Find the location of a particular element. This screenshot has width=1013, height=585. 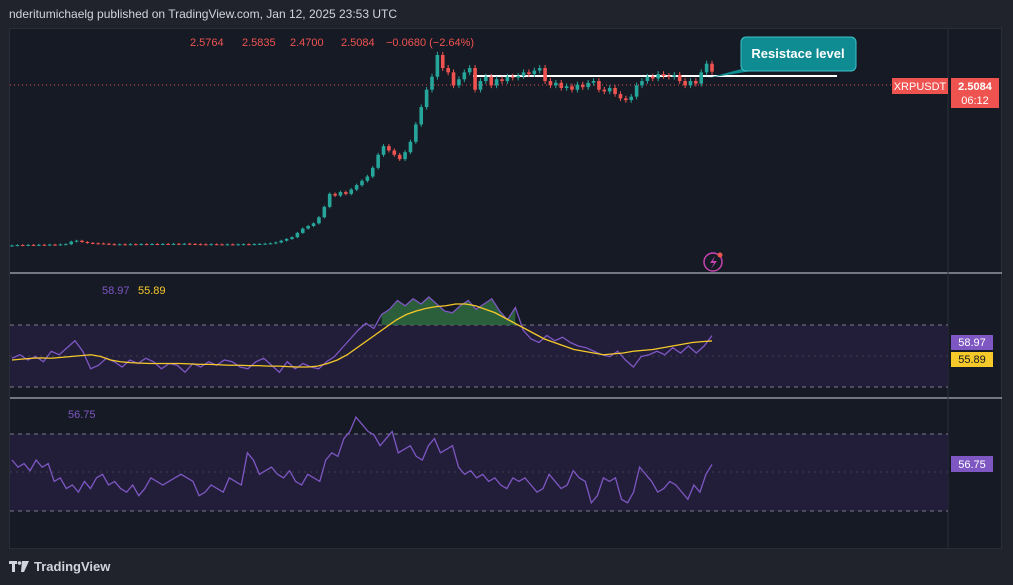

price-tag is located at coordinates (975, 93).